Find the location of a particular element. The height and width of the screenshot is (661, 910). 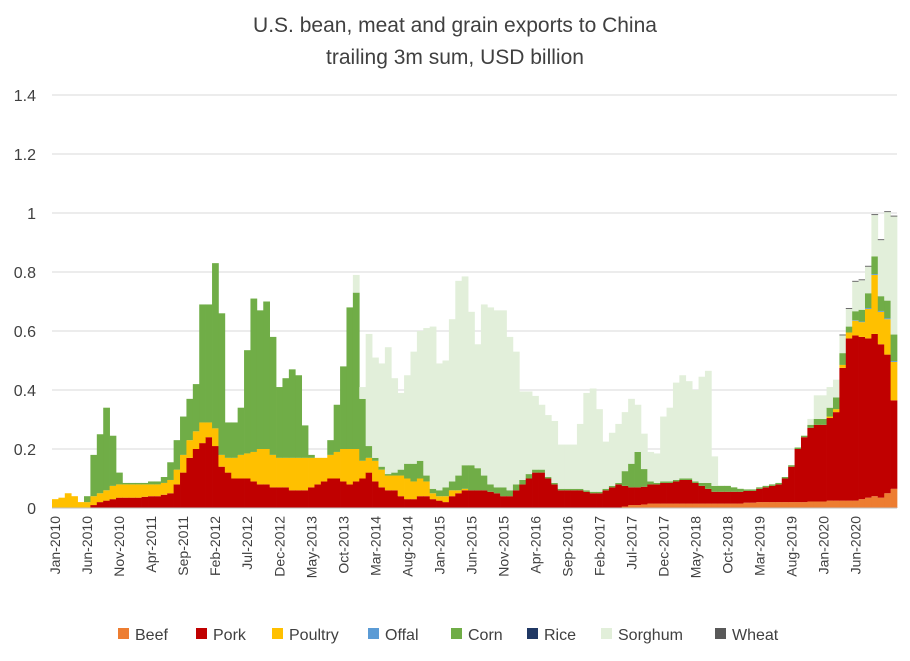

y-tick-label: 1.4 is located at coordinates (25, 96).